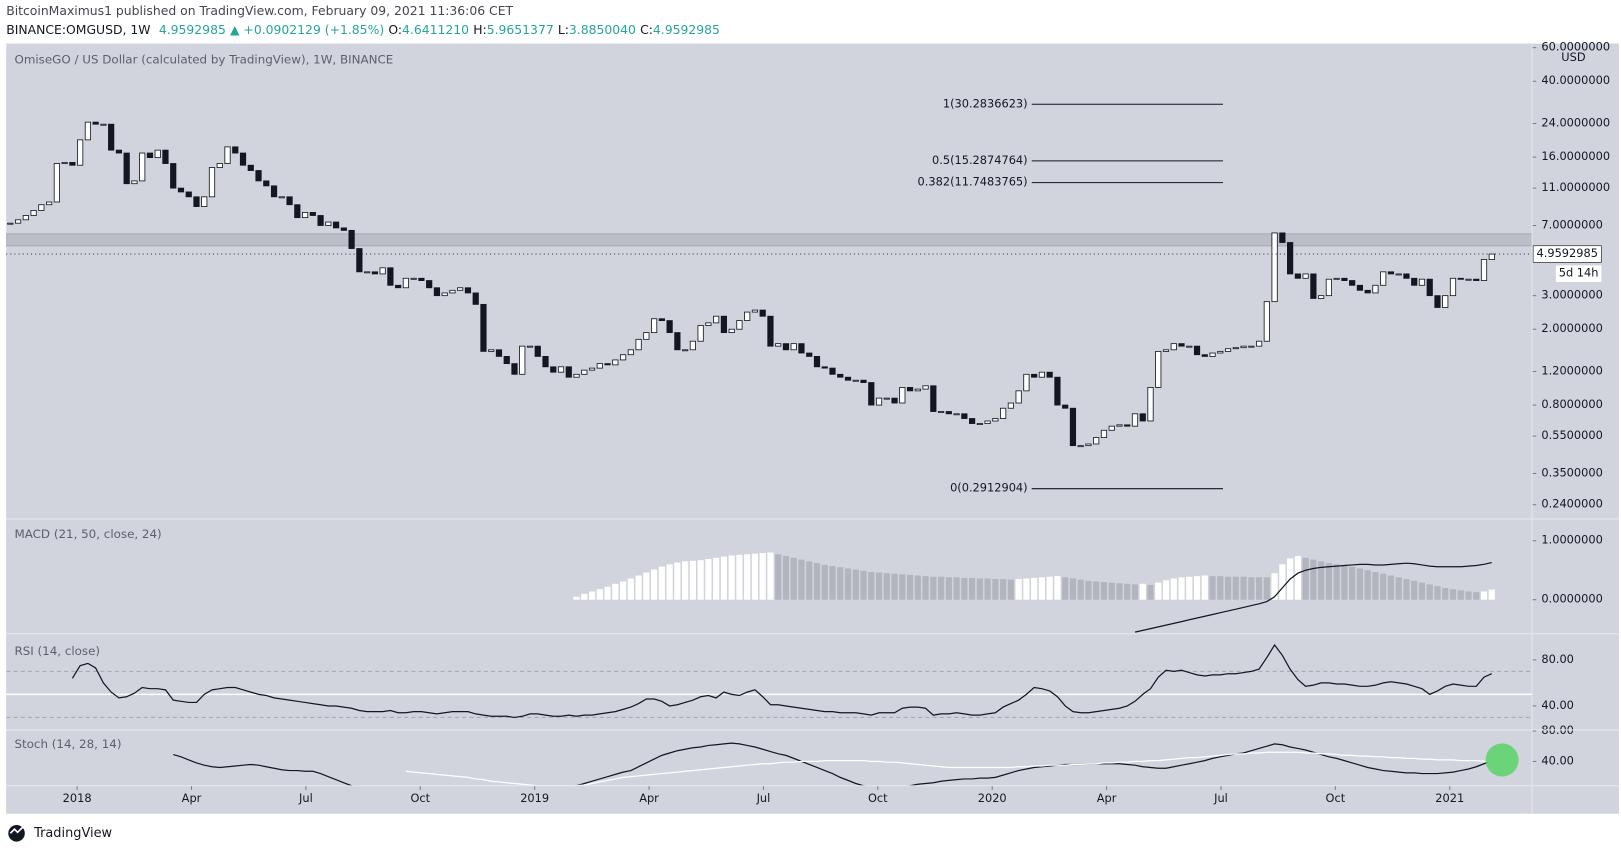  What do you see at coordinates (307, 29) in the screenshot?
I see `change: ▲ +0.0902129 (+1.85%)` at bounding box center [307, 29].